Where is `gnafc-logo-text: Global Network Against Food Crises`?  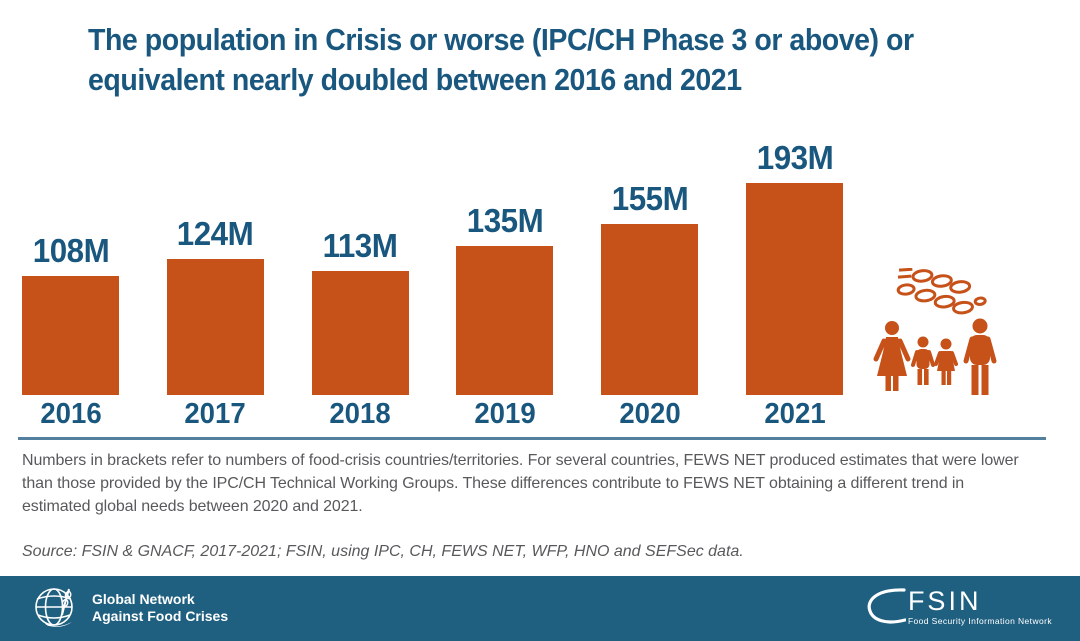 gnafc-logo-text: Global Network Against Food Crises is located at coordinates (160, 608).